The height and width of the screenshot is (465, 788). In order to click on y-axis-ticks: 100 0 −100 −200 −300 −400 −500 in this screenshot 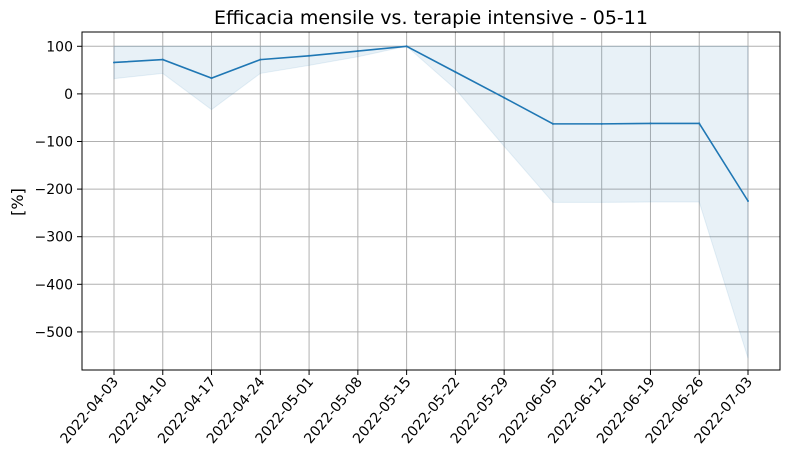, I will do `click(58, 190)`.